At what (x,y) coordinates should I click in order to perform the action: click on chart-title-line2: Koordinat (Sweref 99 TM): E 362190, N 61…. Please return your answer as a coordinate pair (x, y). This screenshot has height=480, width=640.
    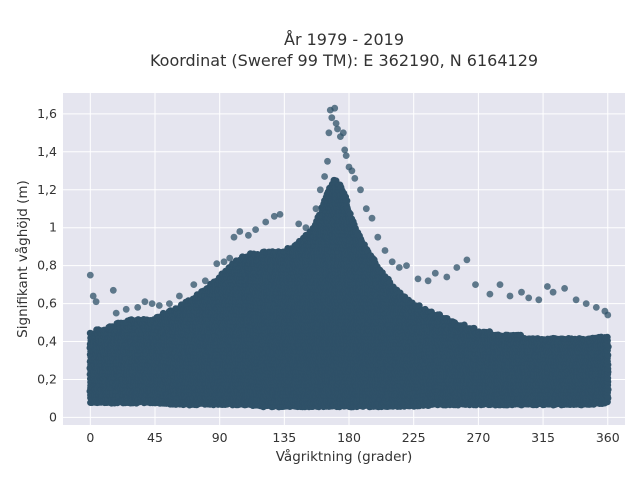
    Looking at the image, I should click on (344, 60).